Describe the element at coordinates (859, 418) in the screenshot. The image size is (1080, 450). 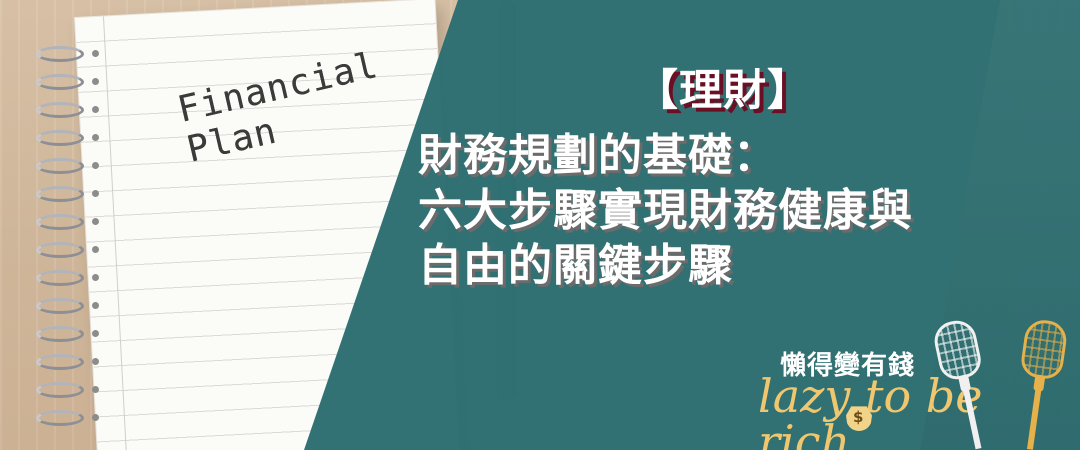
I see `money-bag-icon` at that location.